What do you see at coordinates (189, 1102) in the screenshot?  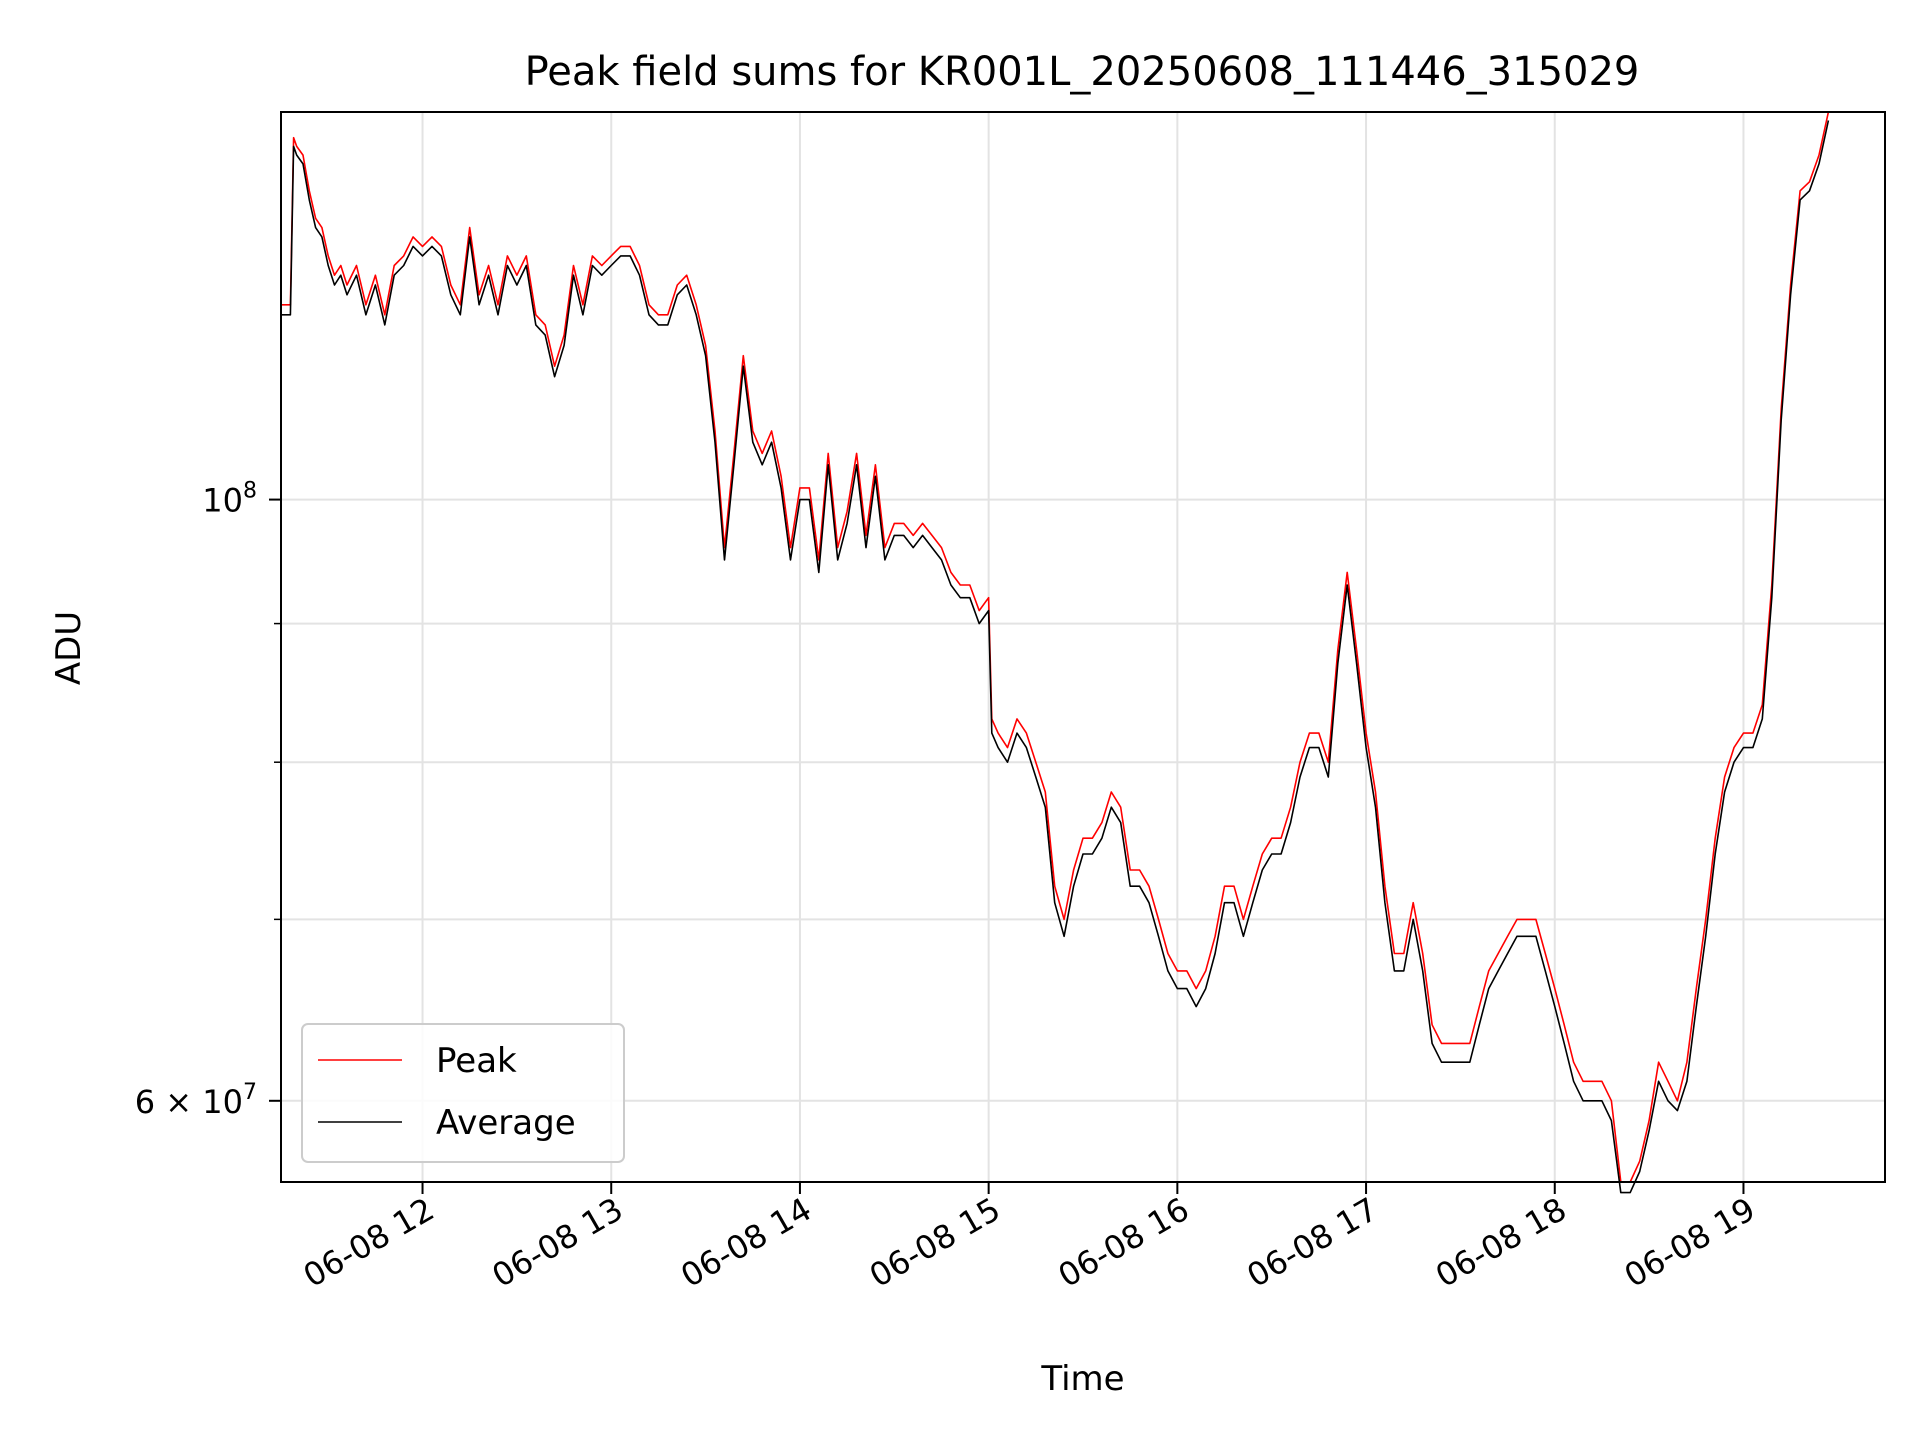 I see `y-tick-label-base: 6 × 10` at bounding box center [189, 1102].